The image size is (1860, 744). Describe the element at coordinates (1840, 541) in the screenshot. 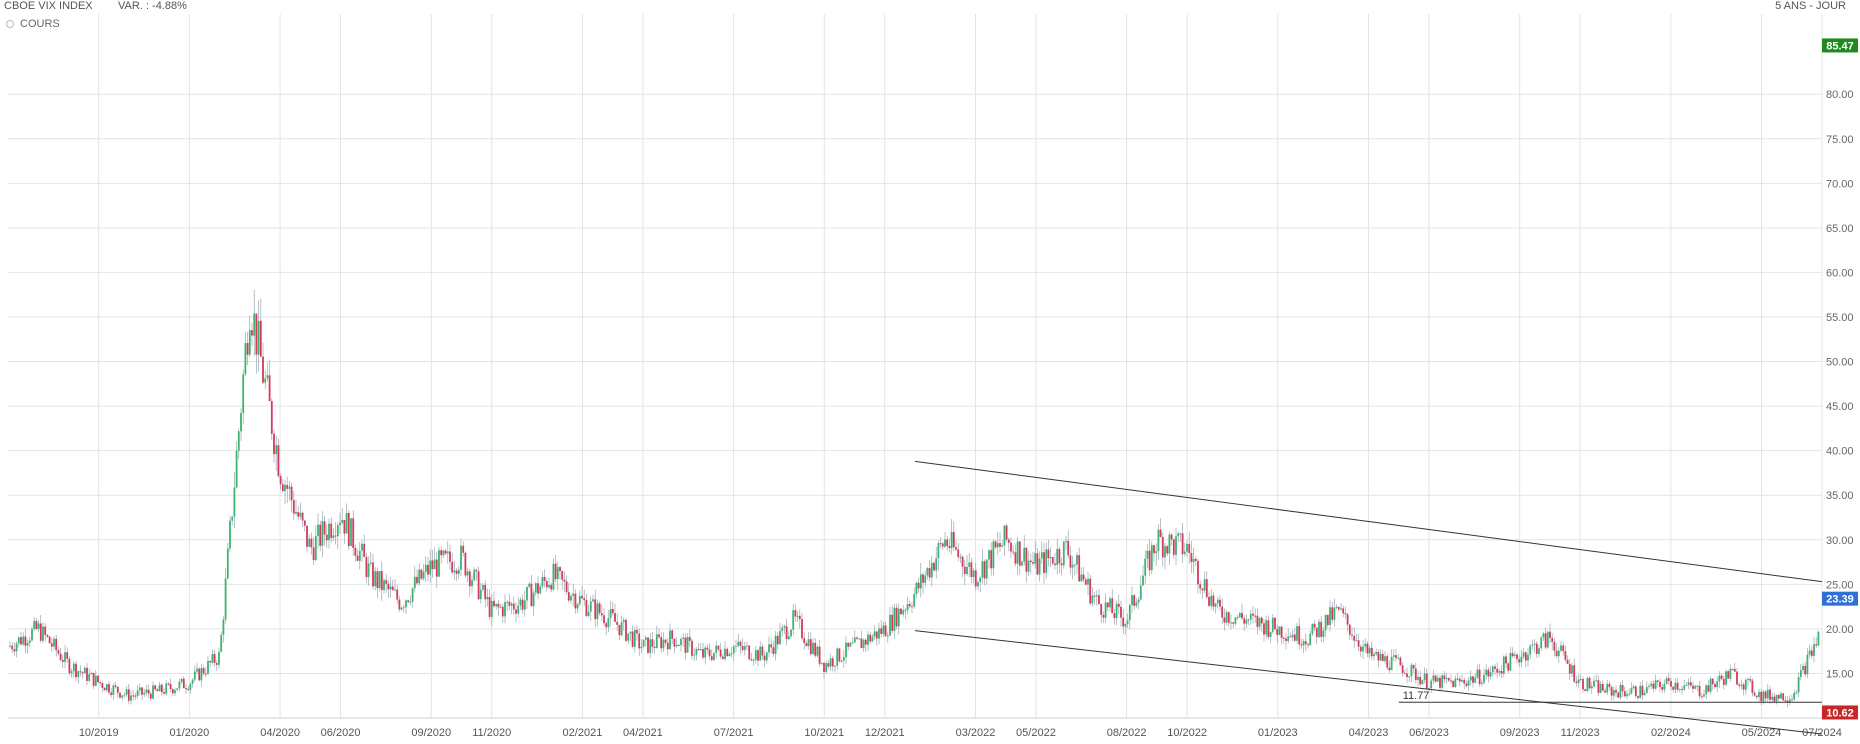

I see `y-tick-label: 30.00` at that location.